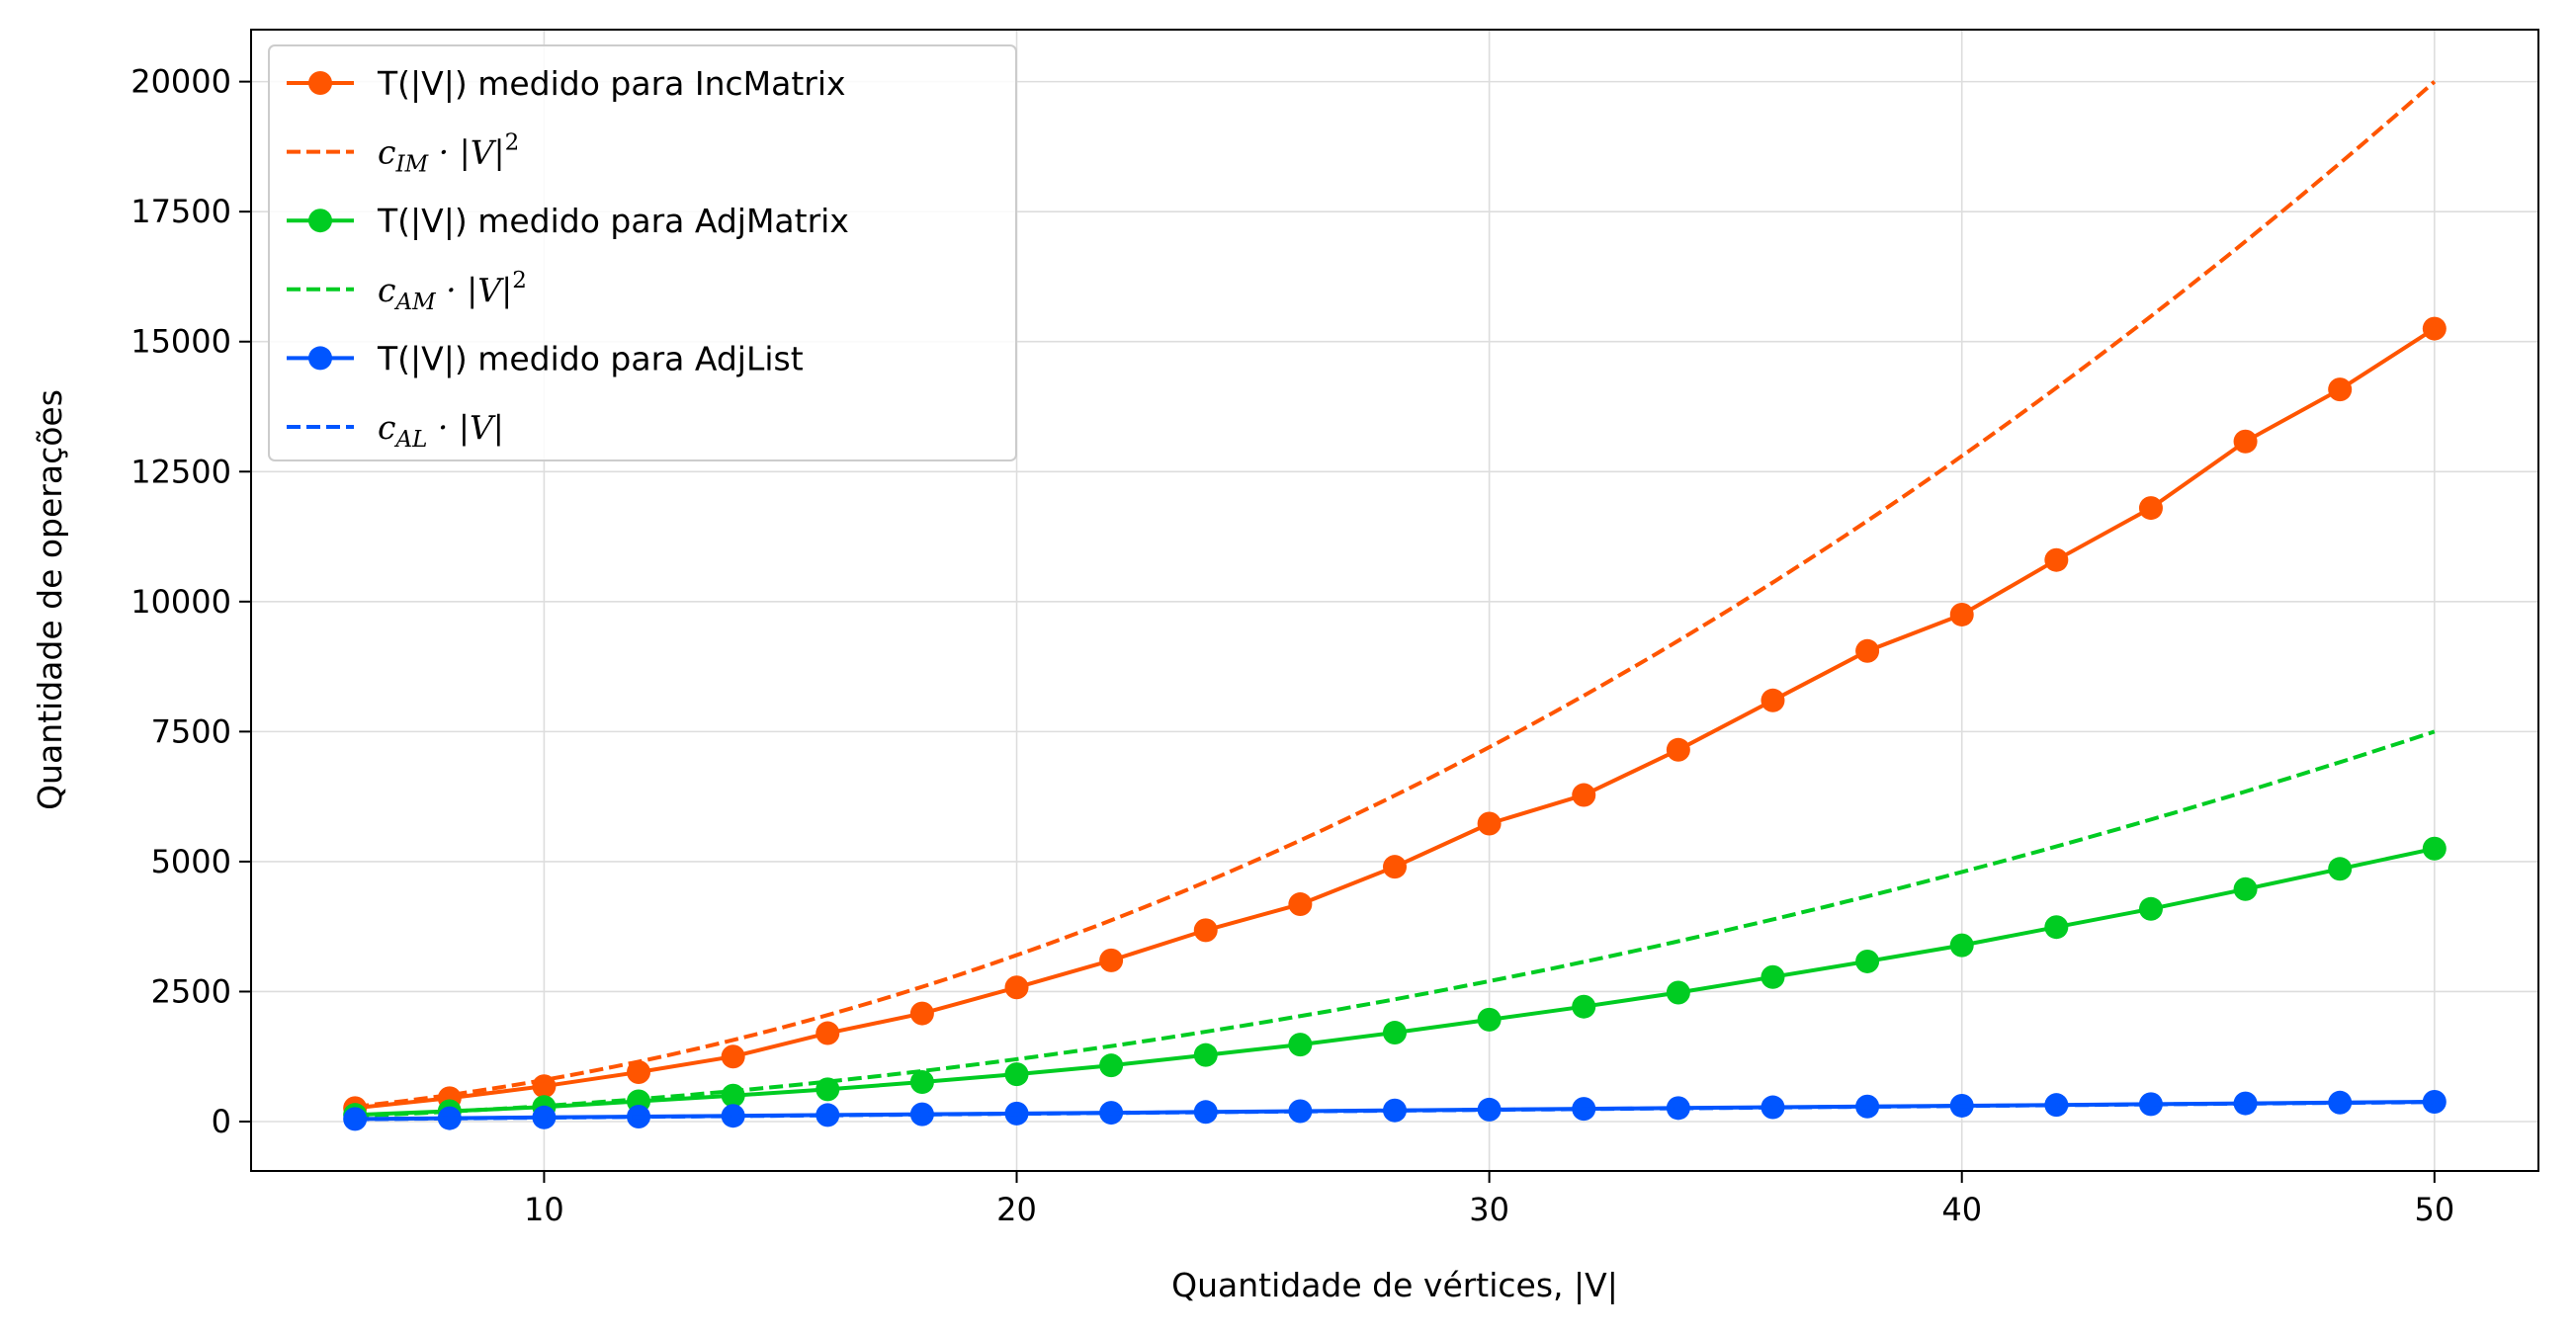  Describe the element at coordinates (180, 82) in the screenshot. I see `y-tick-label: 20000` at that location.